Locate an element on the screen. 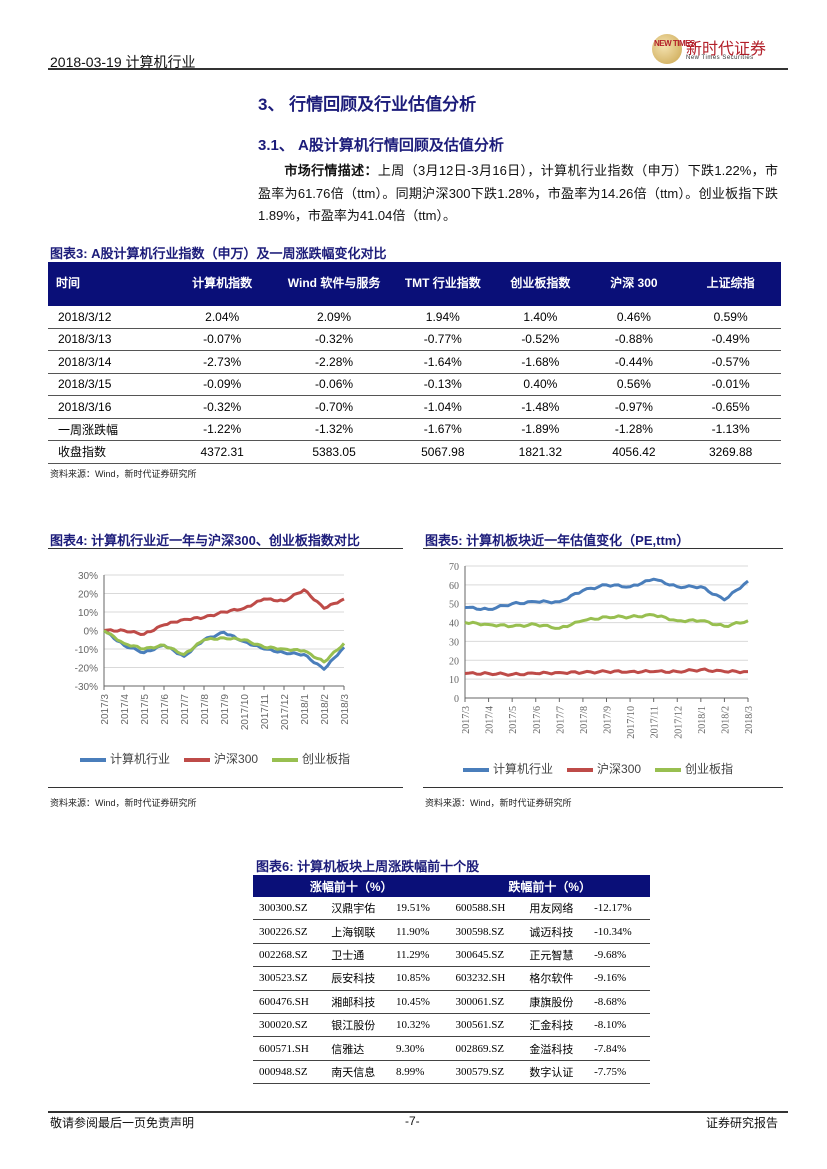 The image size is (827, 1169). table-row: 600571.SH 信雅达 9.30% 002869.SZ 金溢科技 -7.84% is located at coordinates (451, 1048).